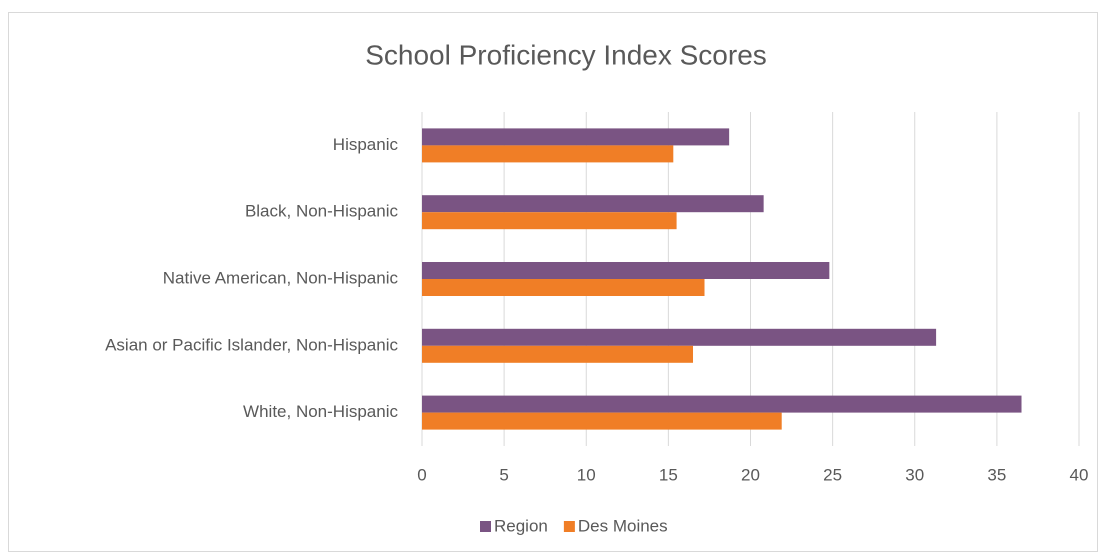 Image resolution: width=1107 pixels, height=559 pixels. Describe the element at coordinates (281, 277) in the screenshot. I see `y-tick-label: Native American, Non-Hispanic` at that location.